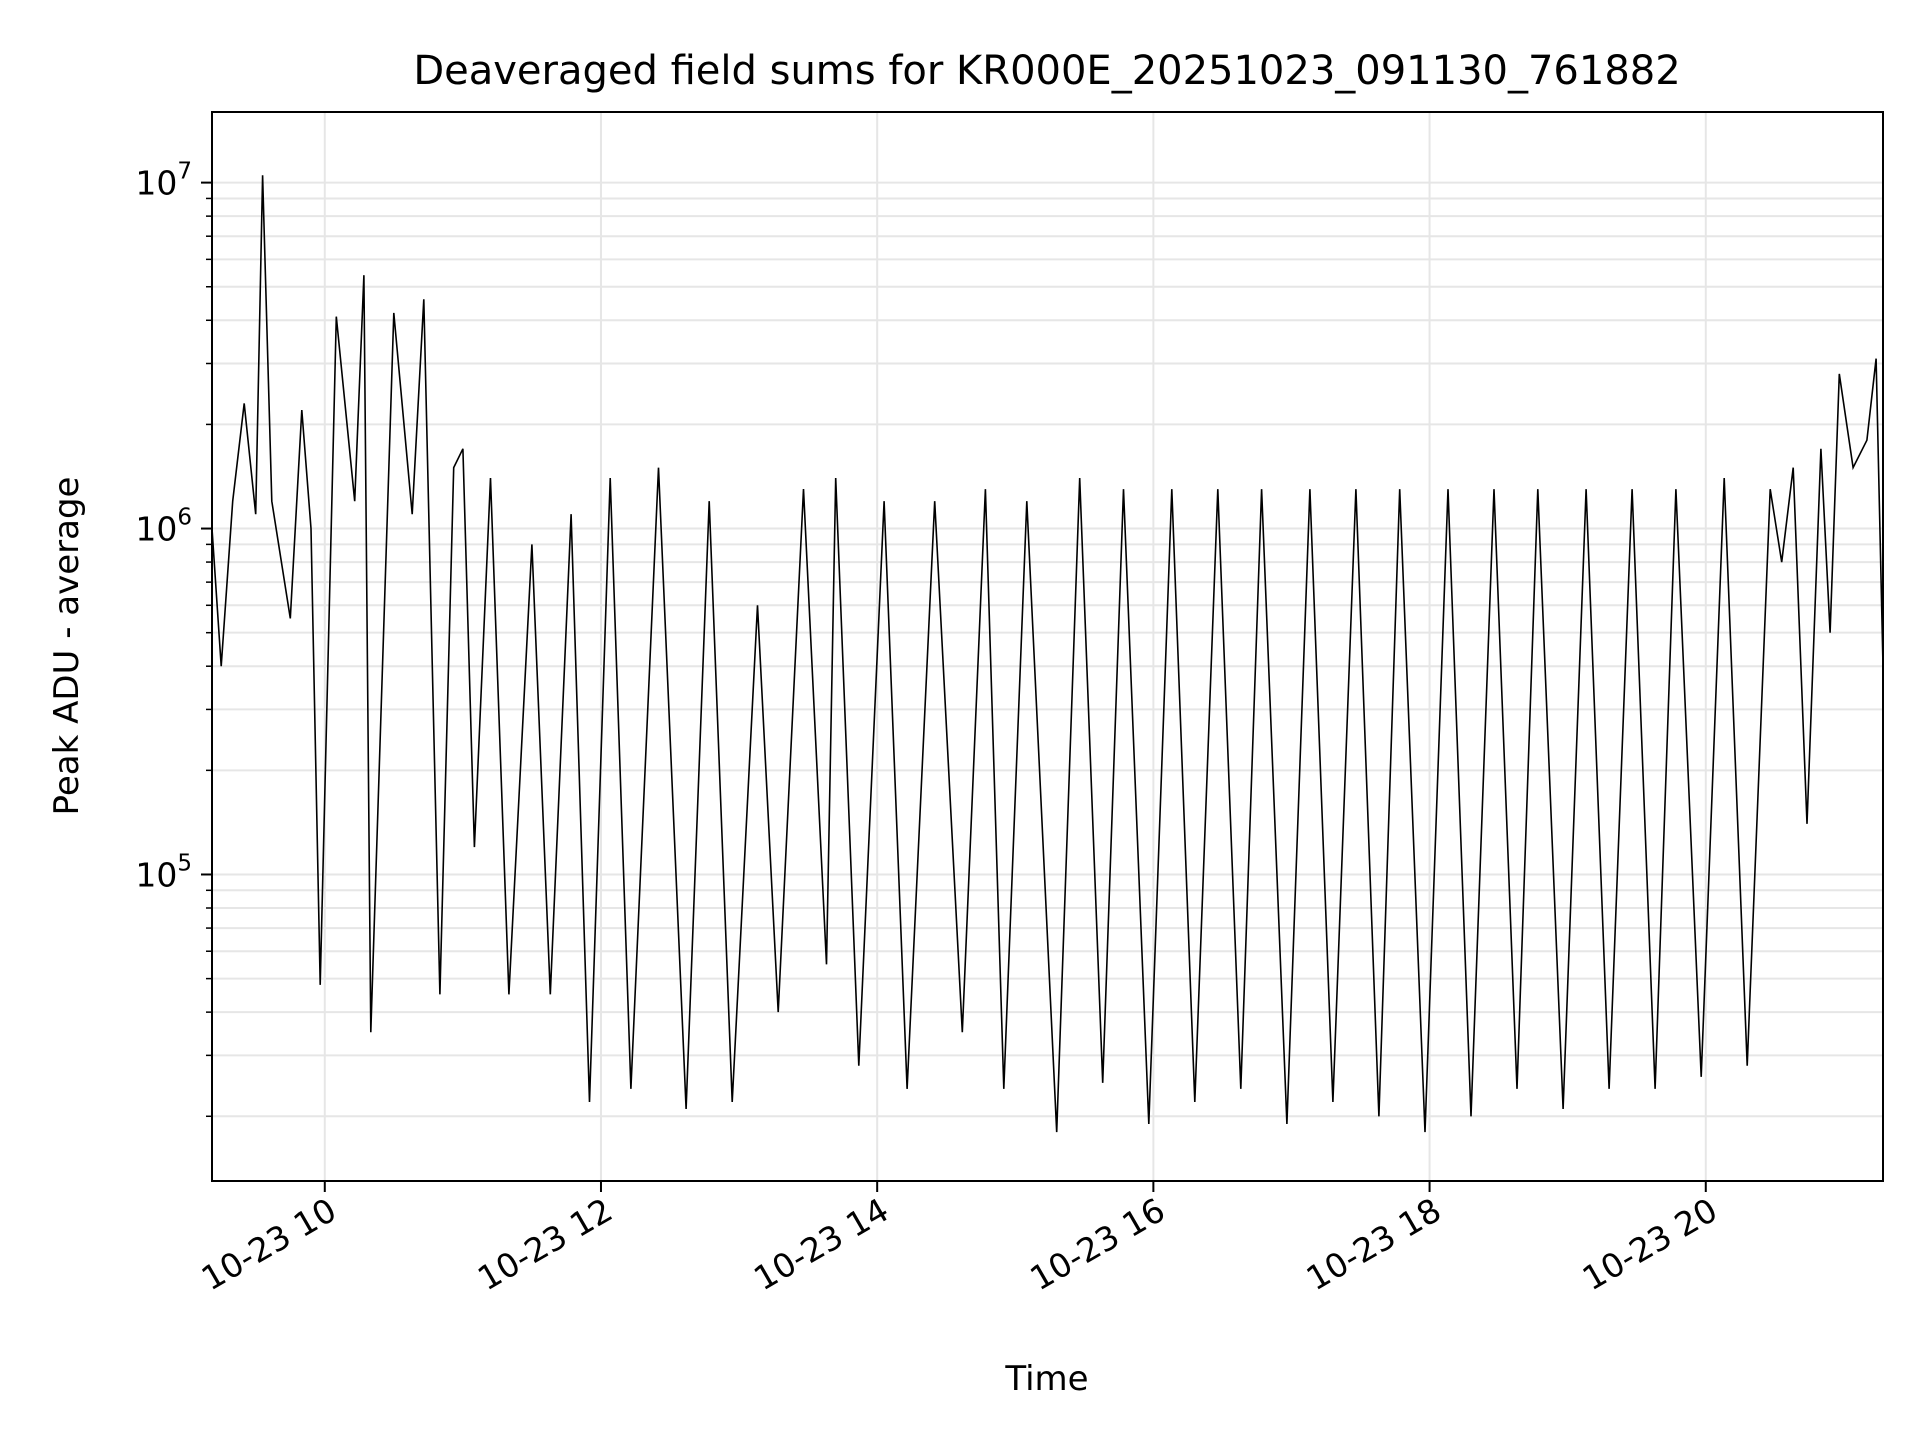  I want to click on y-tick-label: 10⁷, so click(163, 181).